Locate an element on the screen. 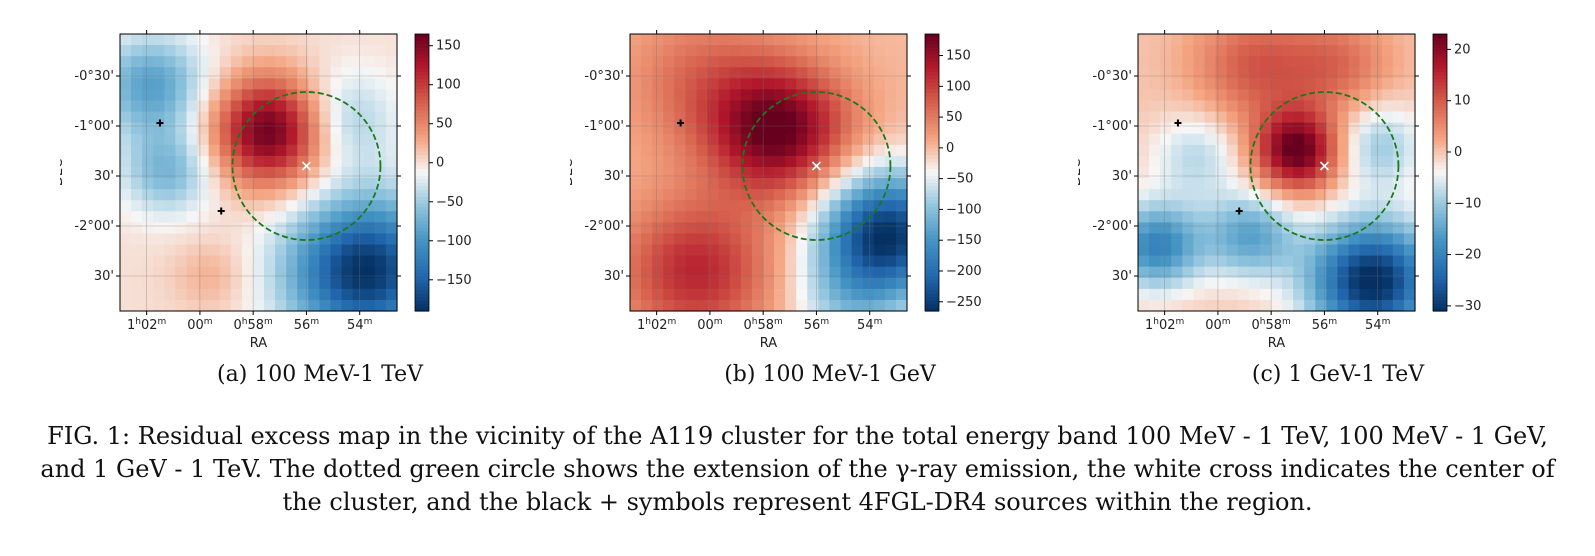 This screenshot has height=556, width=1595. y-tick-label: 30' is located at coordinates (1122, 176).